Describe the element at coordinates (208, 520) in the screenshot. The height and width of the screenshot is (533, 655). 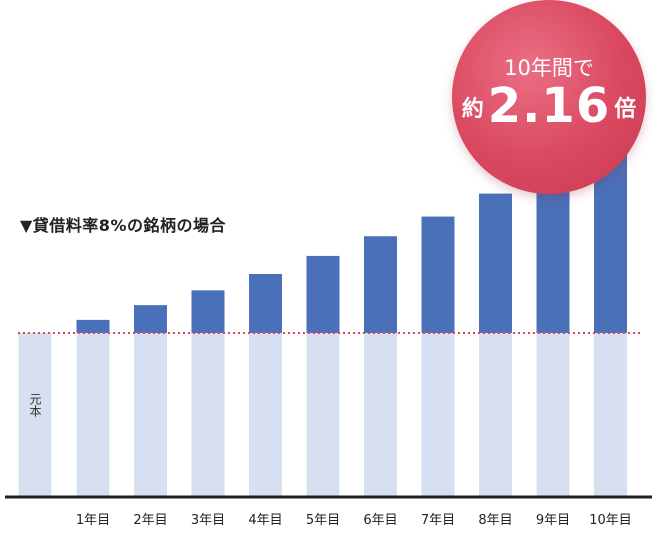
I see `x-tick-label: 3年目` at that location.